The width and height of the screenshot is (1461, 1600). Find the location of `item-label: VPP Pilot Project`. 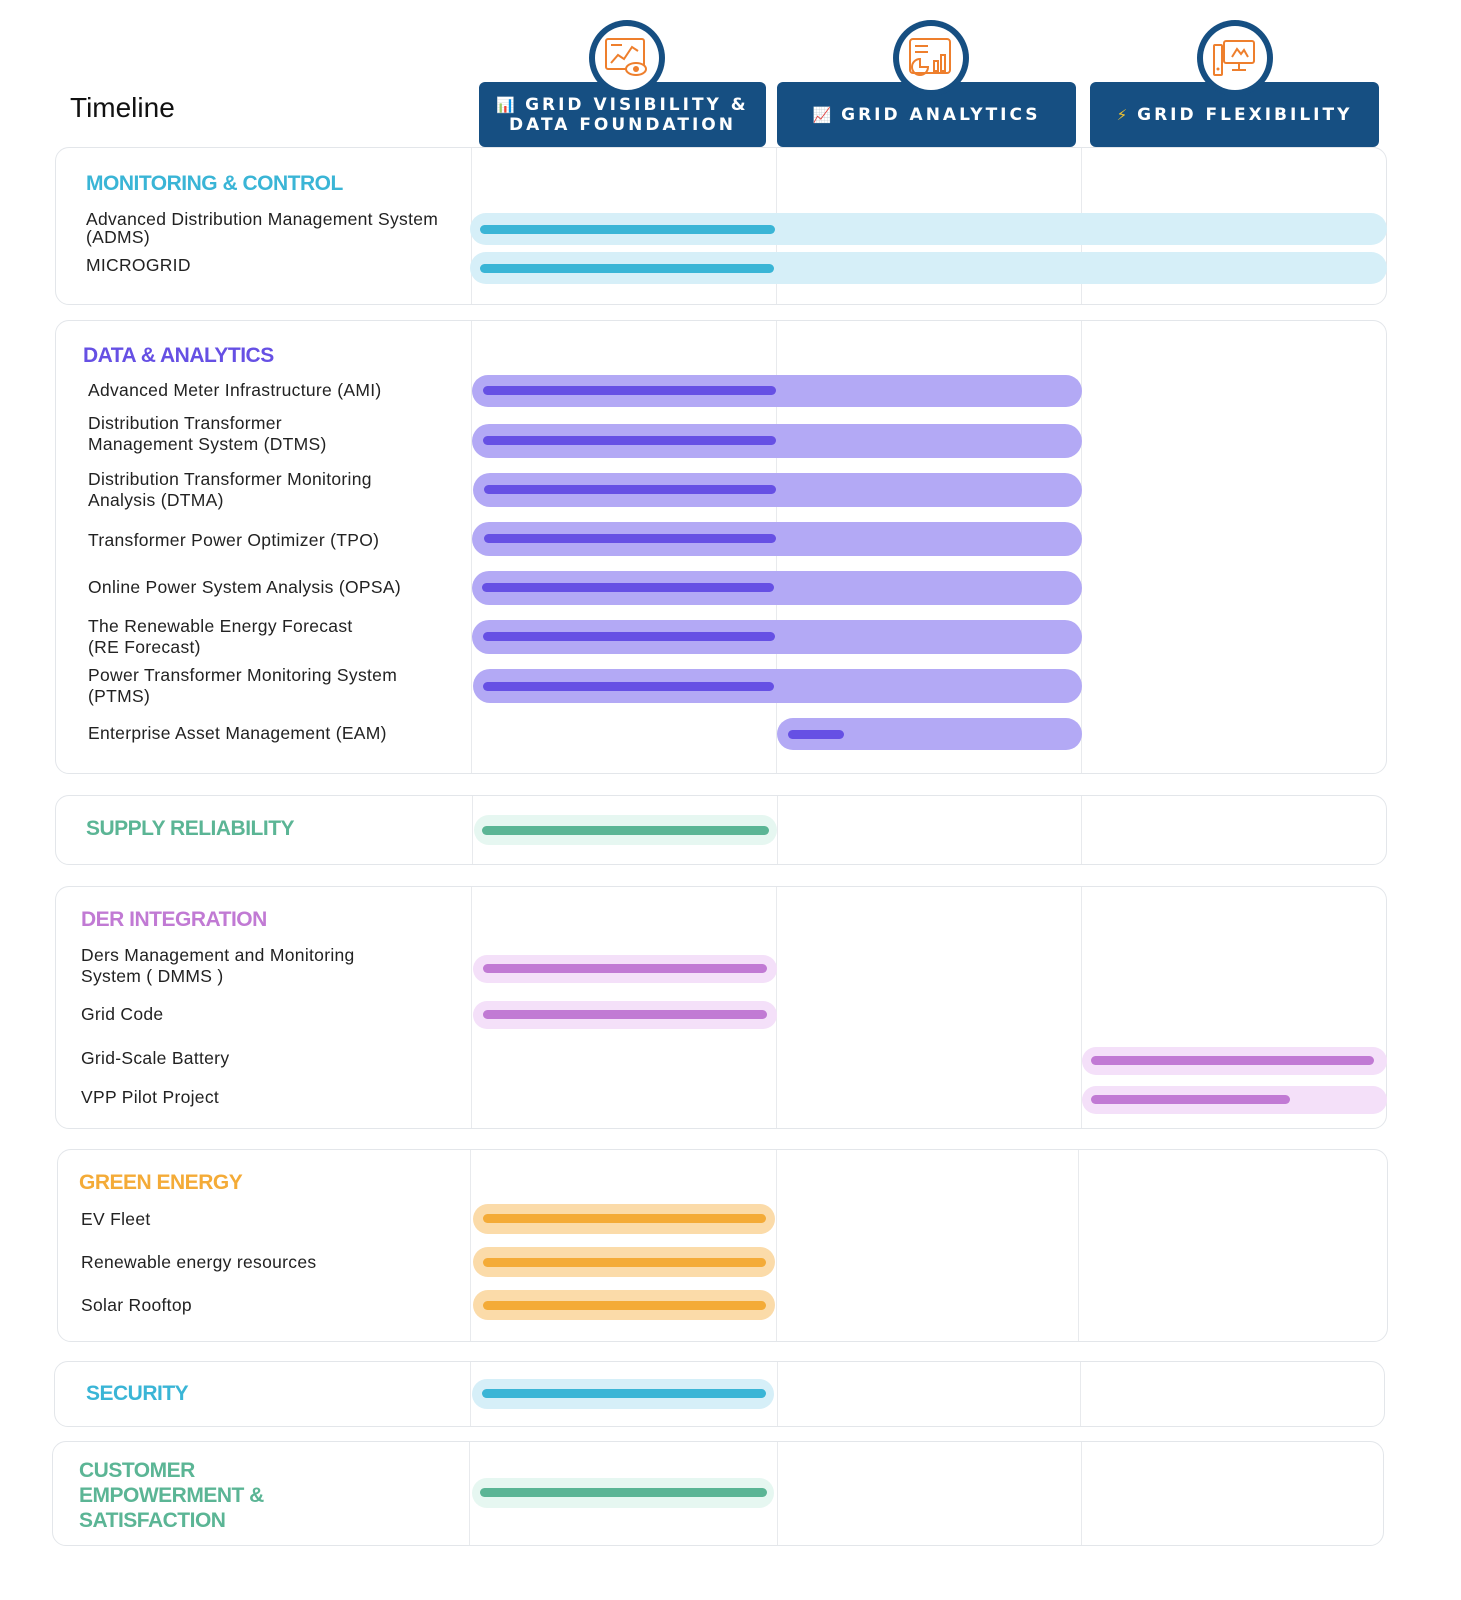

item-label: VPP Pilot Project is located at coordinates (150, 1097).